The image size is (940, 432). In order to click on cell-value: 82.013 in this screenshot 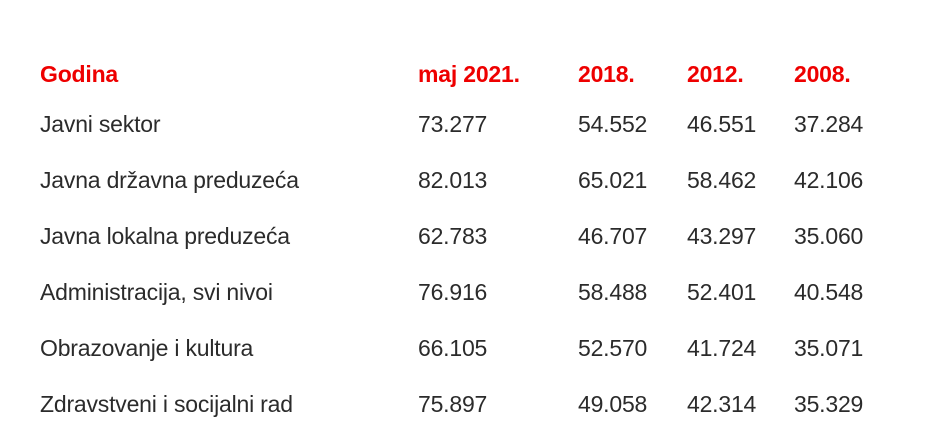, I will do `click(453, 179)`.